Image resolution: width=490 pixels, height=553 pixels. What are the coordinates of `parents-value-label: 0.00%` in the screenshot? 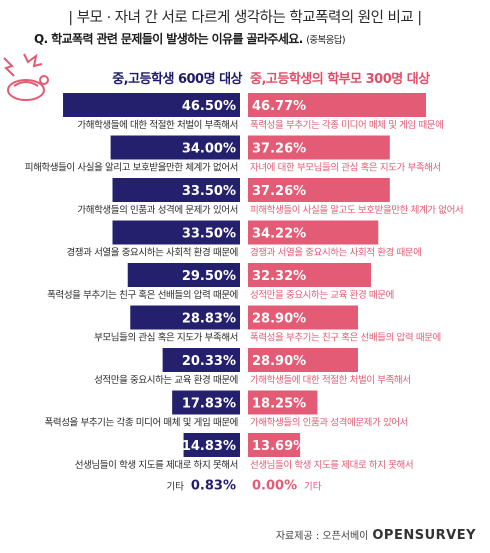 It's located at (274, 486).